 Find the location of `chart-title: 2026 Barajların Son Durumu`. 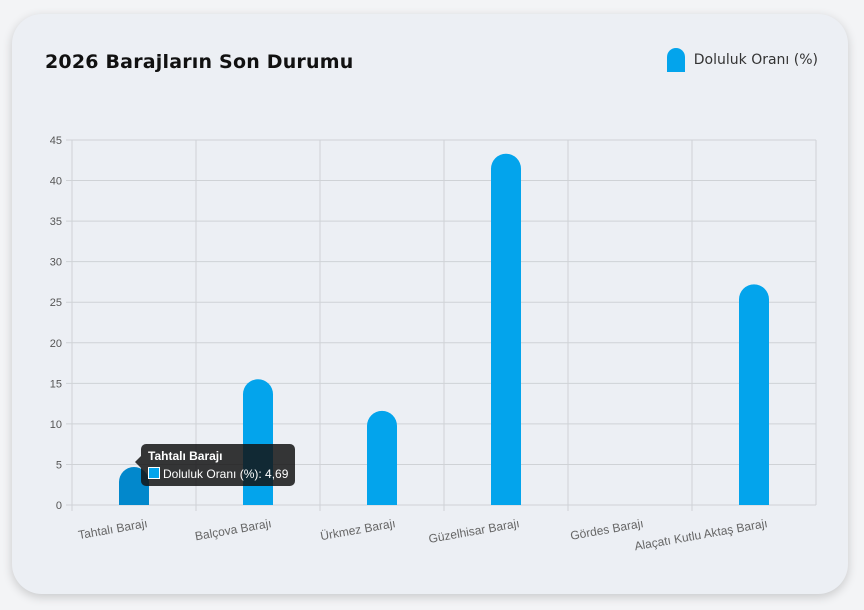

chart-title: 2026 Barajların Son Durumu is located at coordinates (199, 62).